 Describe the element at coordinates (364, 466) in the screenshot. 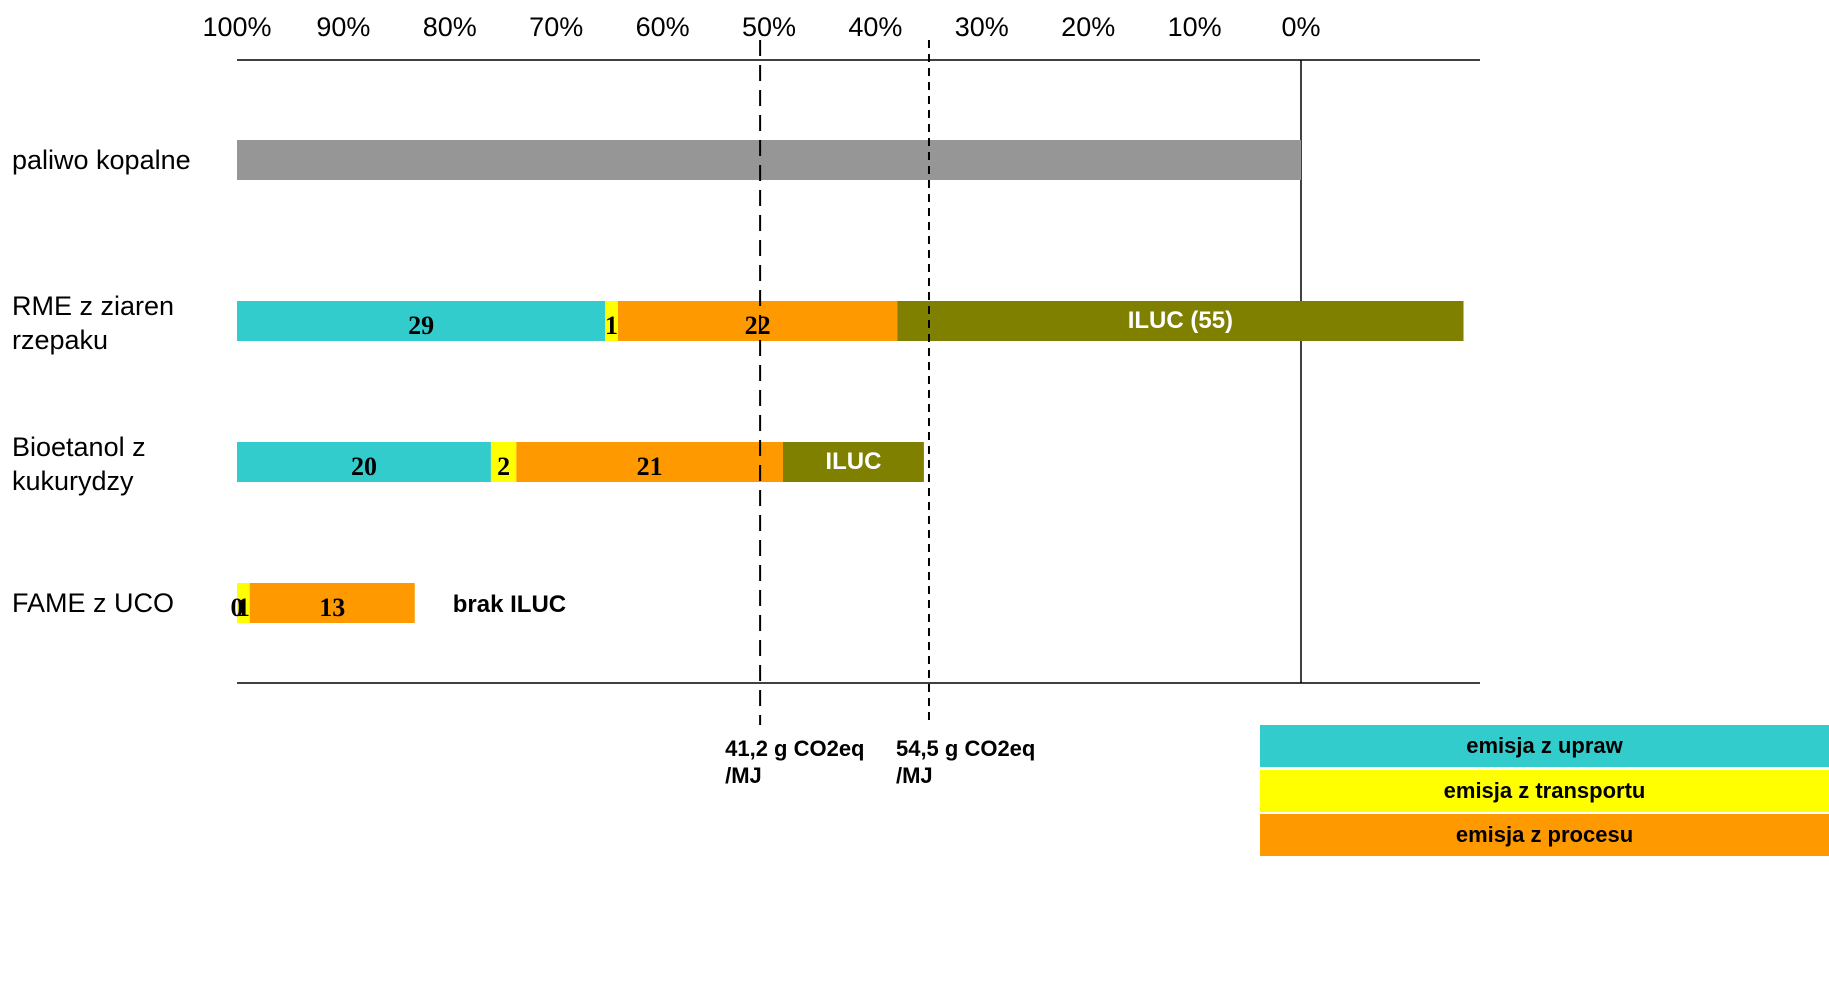

I see `data-label: 20` at that location.